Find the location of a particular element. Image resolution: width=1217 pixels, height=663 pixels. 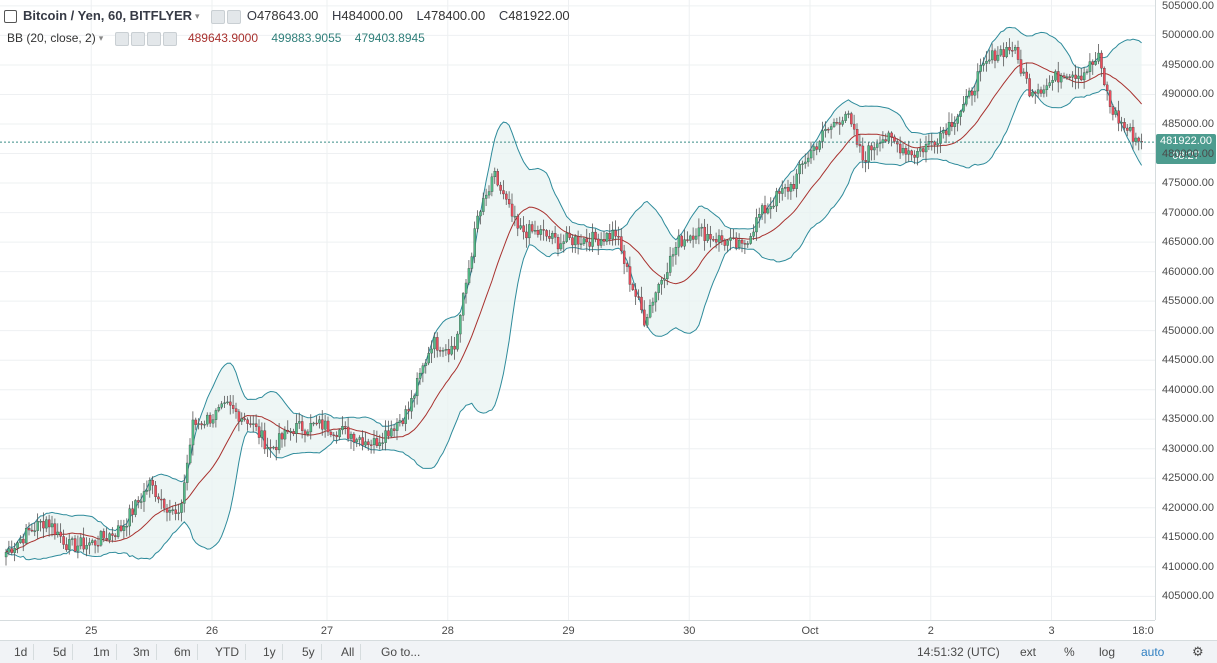

range-1m-button: 1m is located at coordinates (102, 652).